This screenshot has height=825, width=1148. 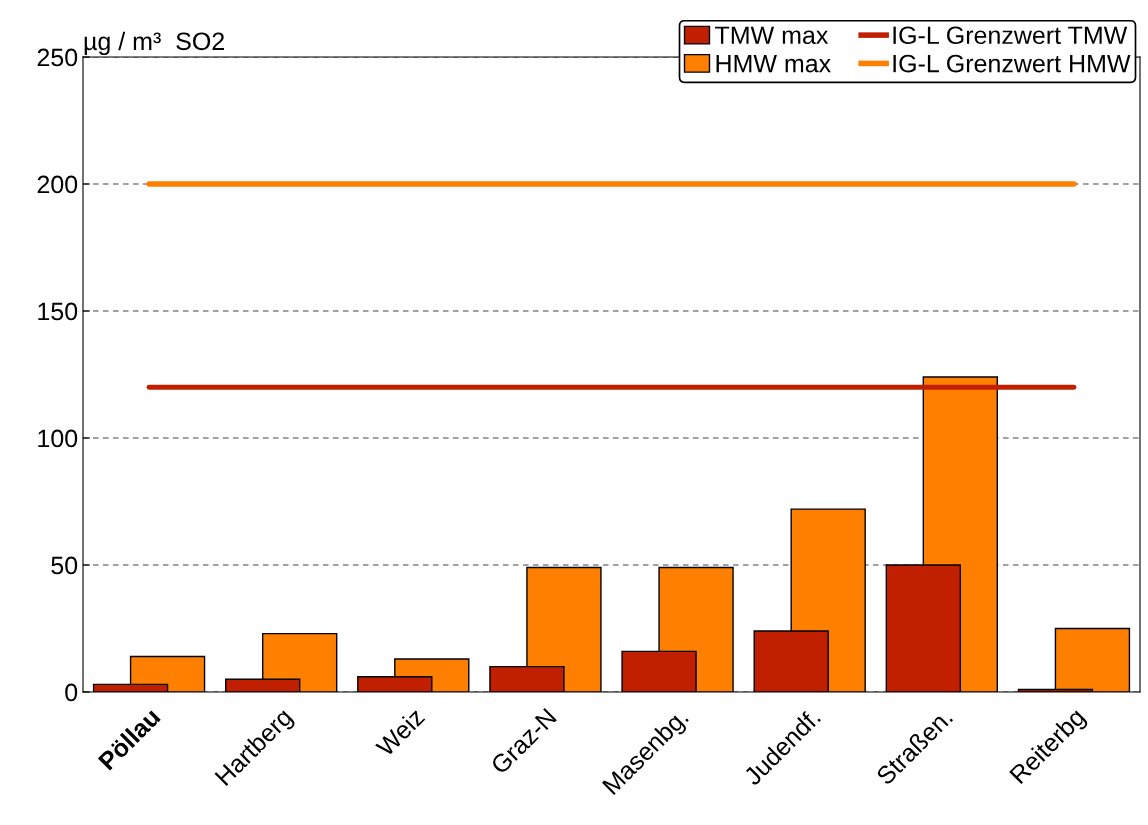 I want to click on y-tick-label: 50, so click(x=64, y=565).